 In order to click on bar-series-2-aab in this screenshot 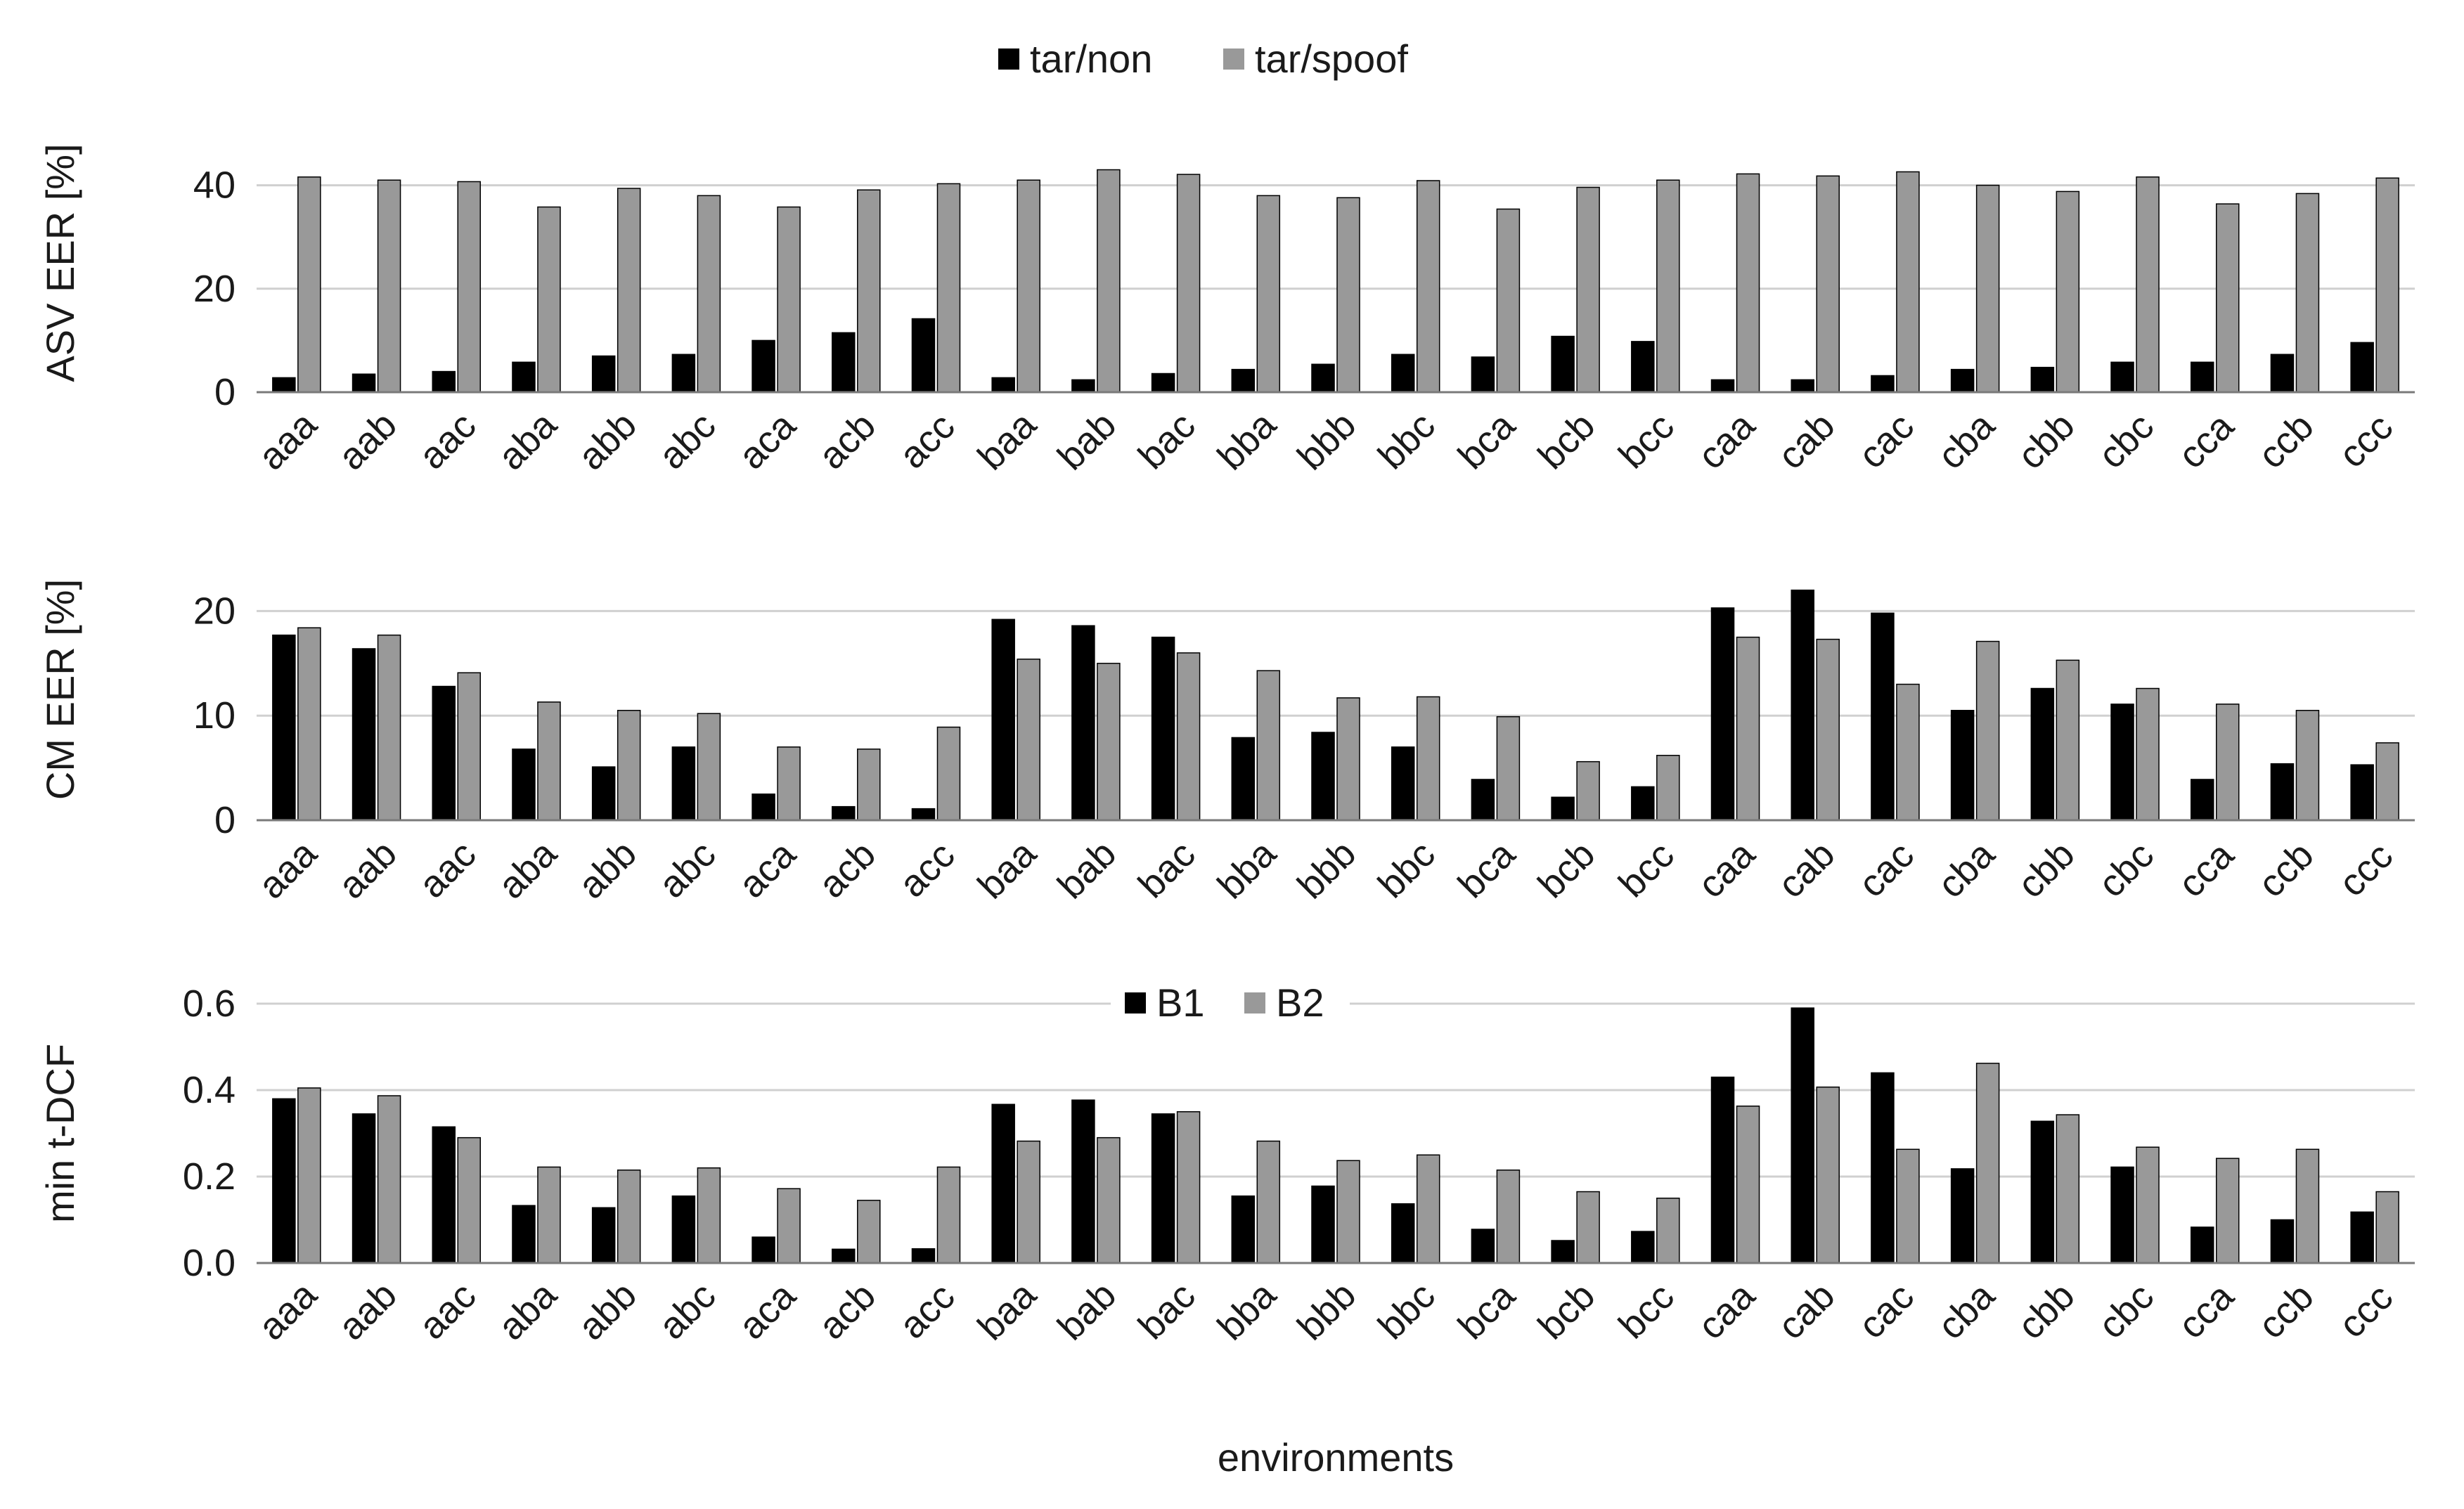, I will do `click(389, 286)`.